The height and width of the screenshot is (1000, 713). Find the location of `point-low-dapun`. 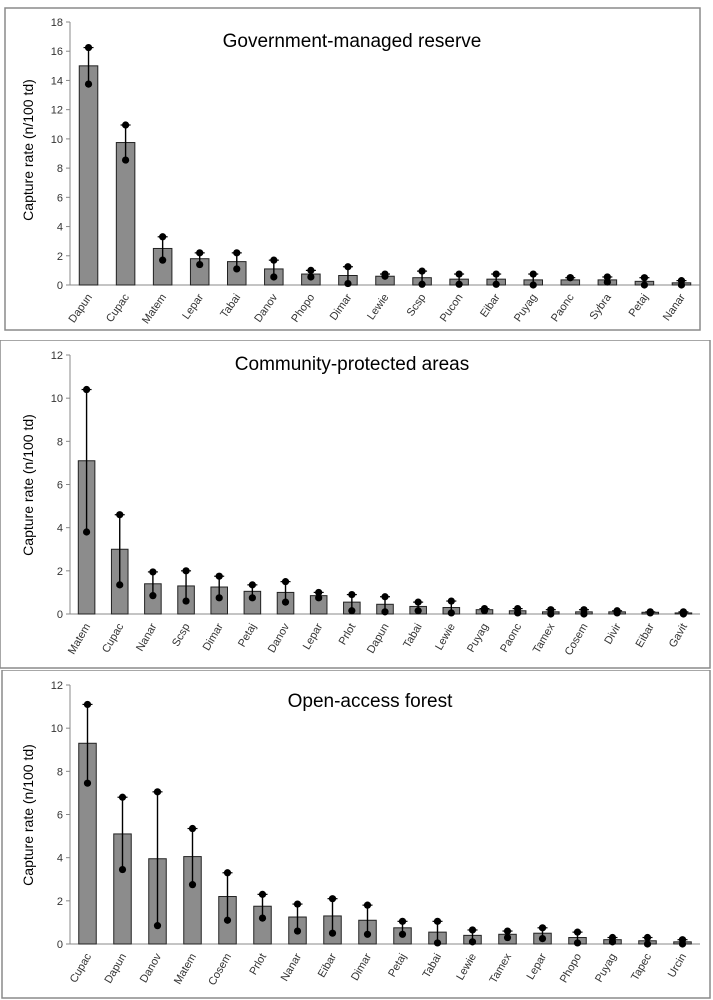

point-low-dapun is located at coordinates (88, 84).